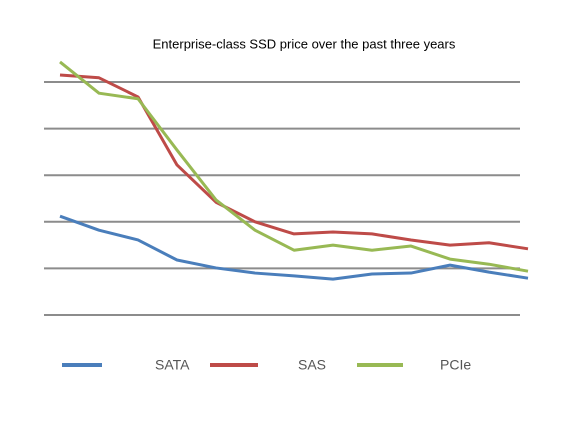 This screenshot has width=566, height=429. I want to click on legend-label: PCIe, so click(455, 365).